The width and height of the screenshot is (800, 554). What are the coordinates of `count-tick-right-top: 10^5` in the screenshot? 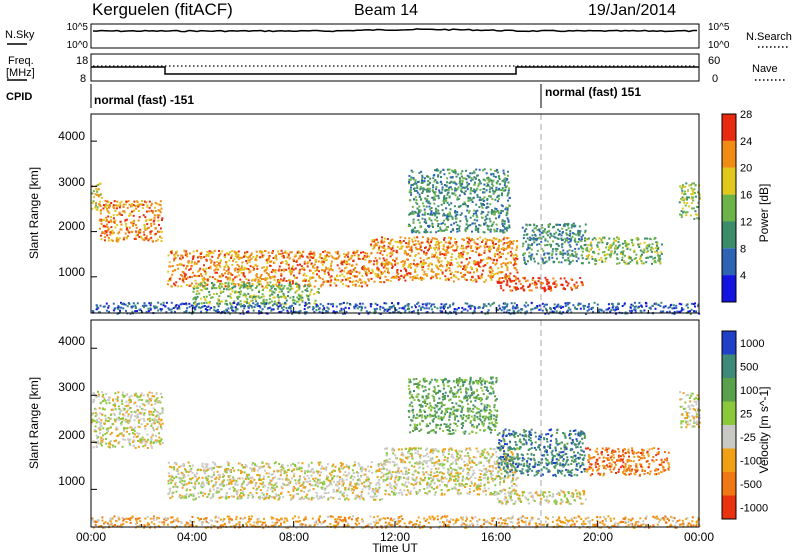 It's located at (719, 27).